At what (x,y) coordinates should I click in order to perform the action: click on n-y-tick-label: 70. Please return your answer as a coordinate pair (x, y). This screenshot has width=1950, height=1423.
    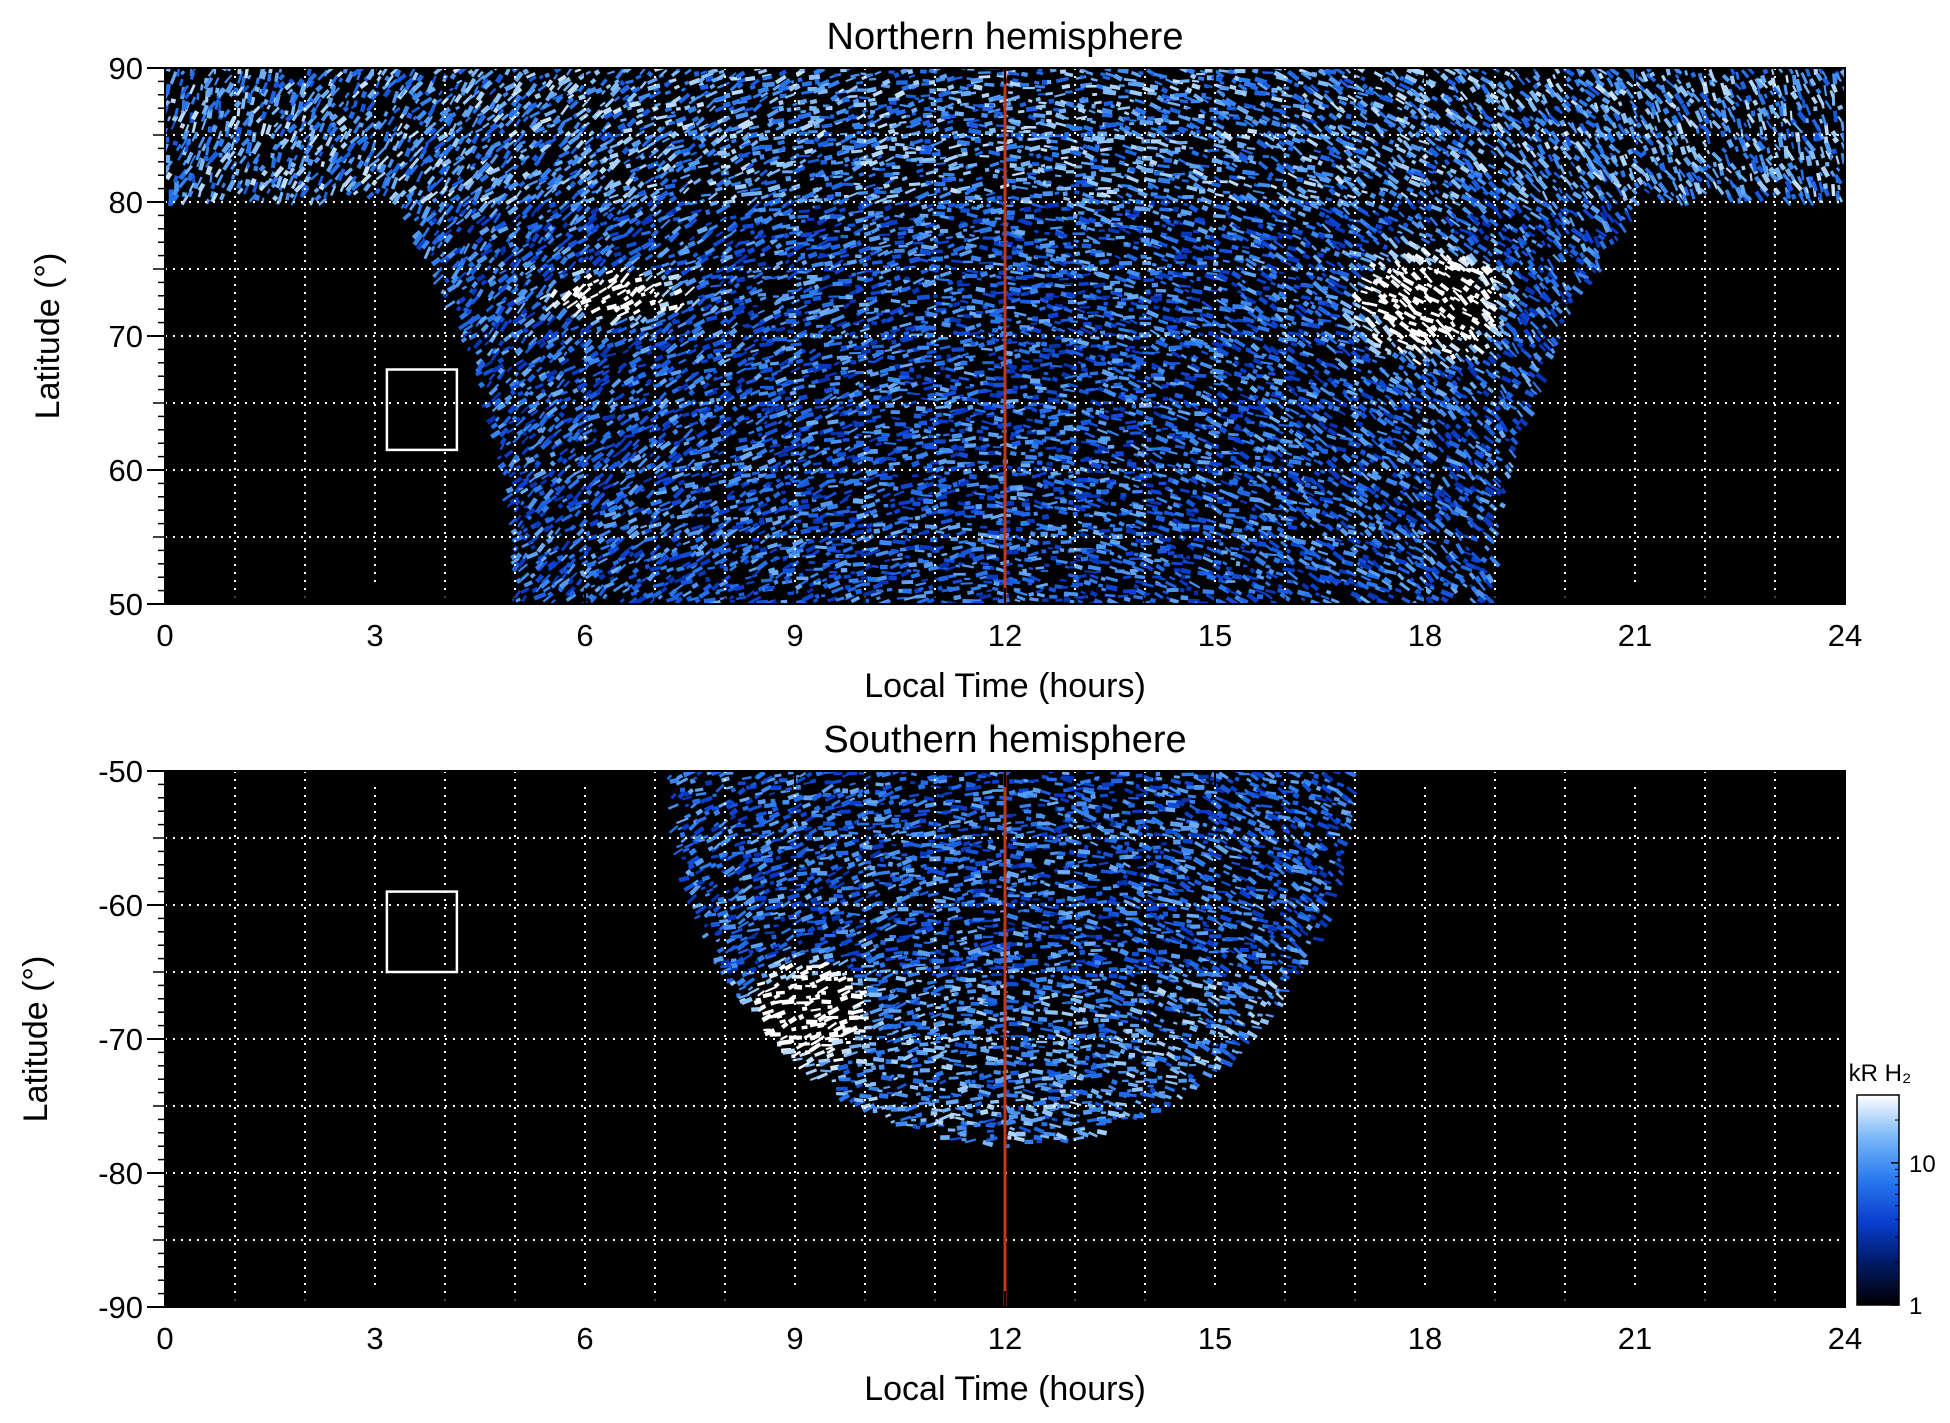
    Looking at the image, I should click on (126, 336).